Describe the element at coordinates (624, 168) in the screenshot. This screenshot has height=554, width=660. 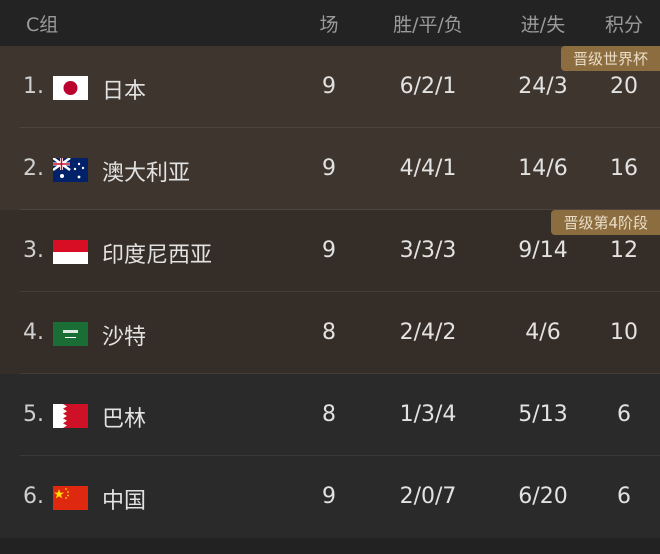
I see `points: 16` at that location.